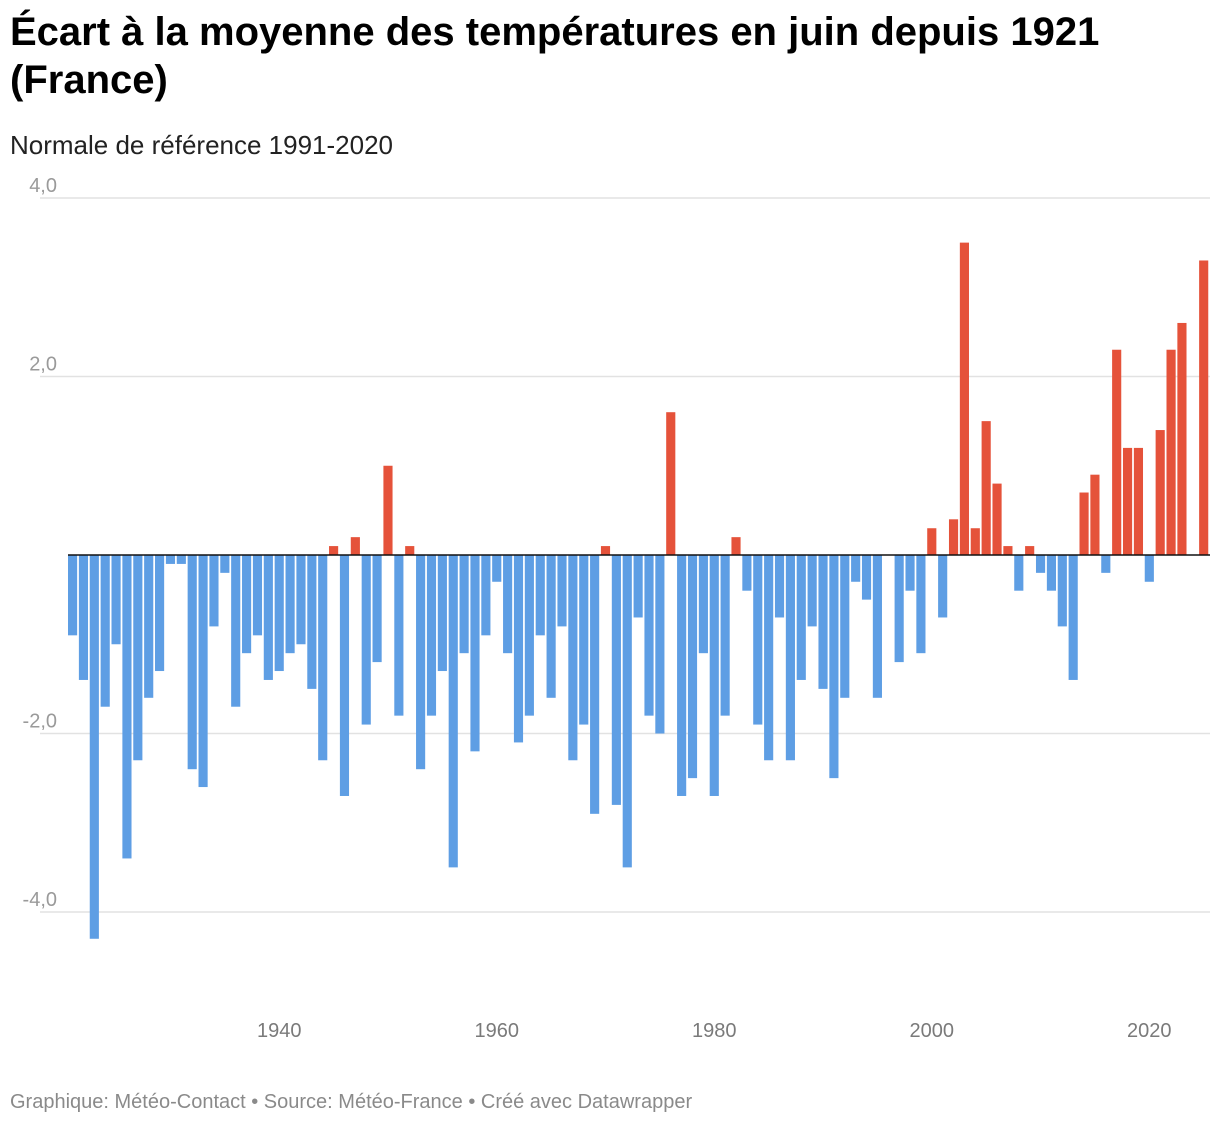 This screenshot has width=1220, height=1126. I want to click on chart-subtitle: Normale de référence 1991-2020, so click(202, 145).